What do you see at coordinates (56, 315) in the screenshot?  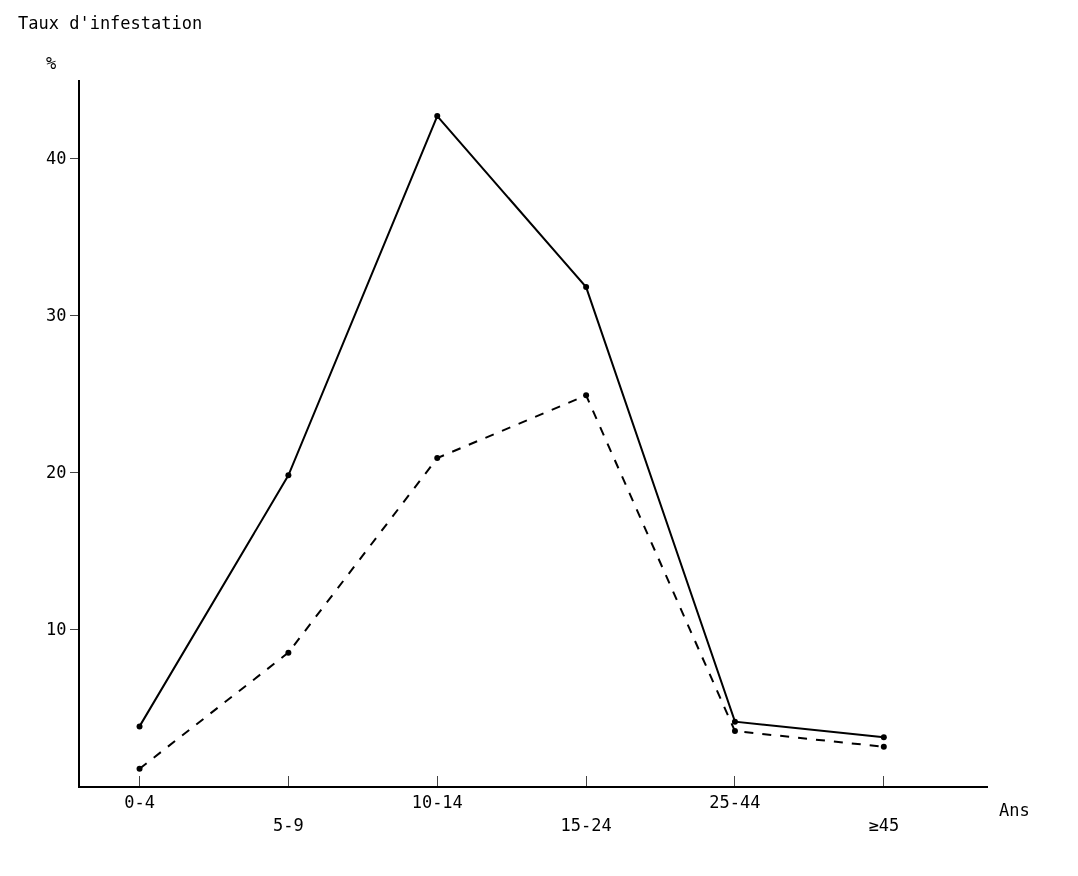 I see `y-tick-label: 30` at bounding box center [56, 315].